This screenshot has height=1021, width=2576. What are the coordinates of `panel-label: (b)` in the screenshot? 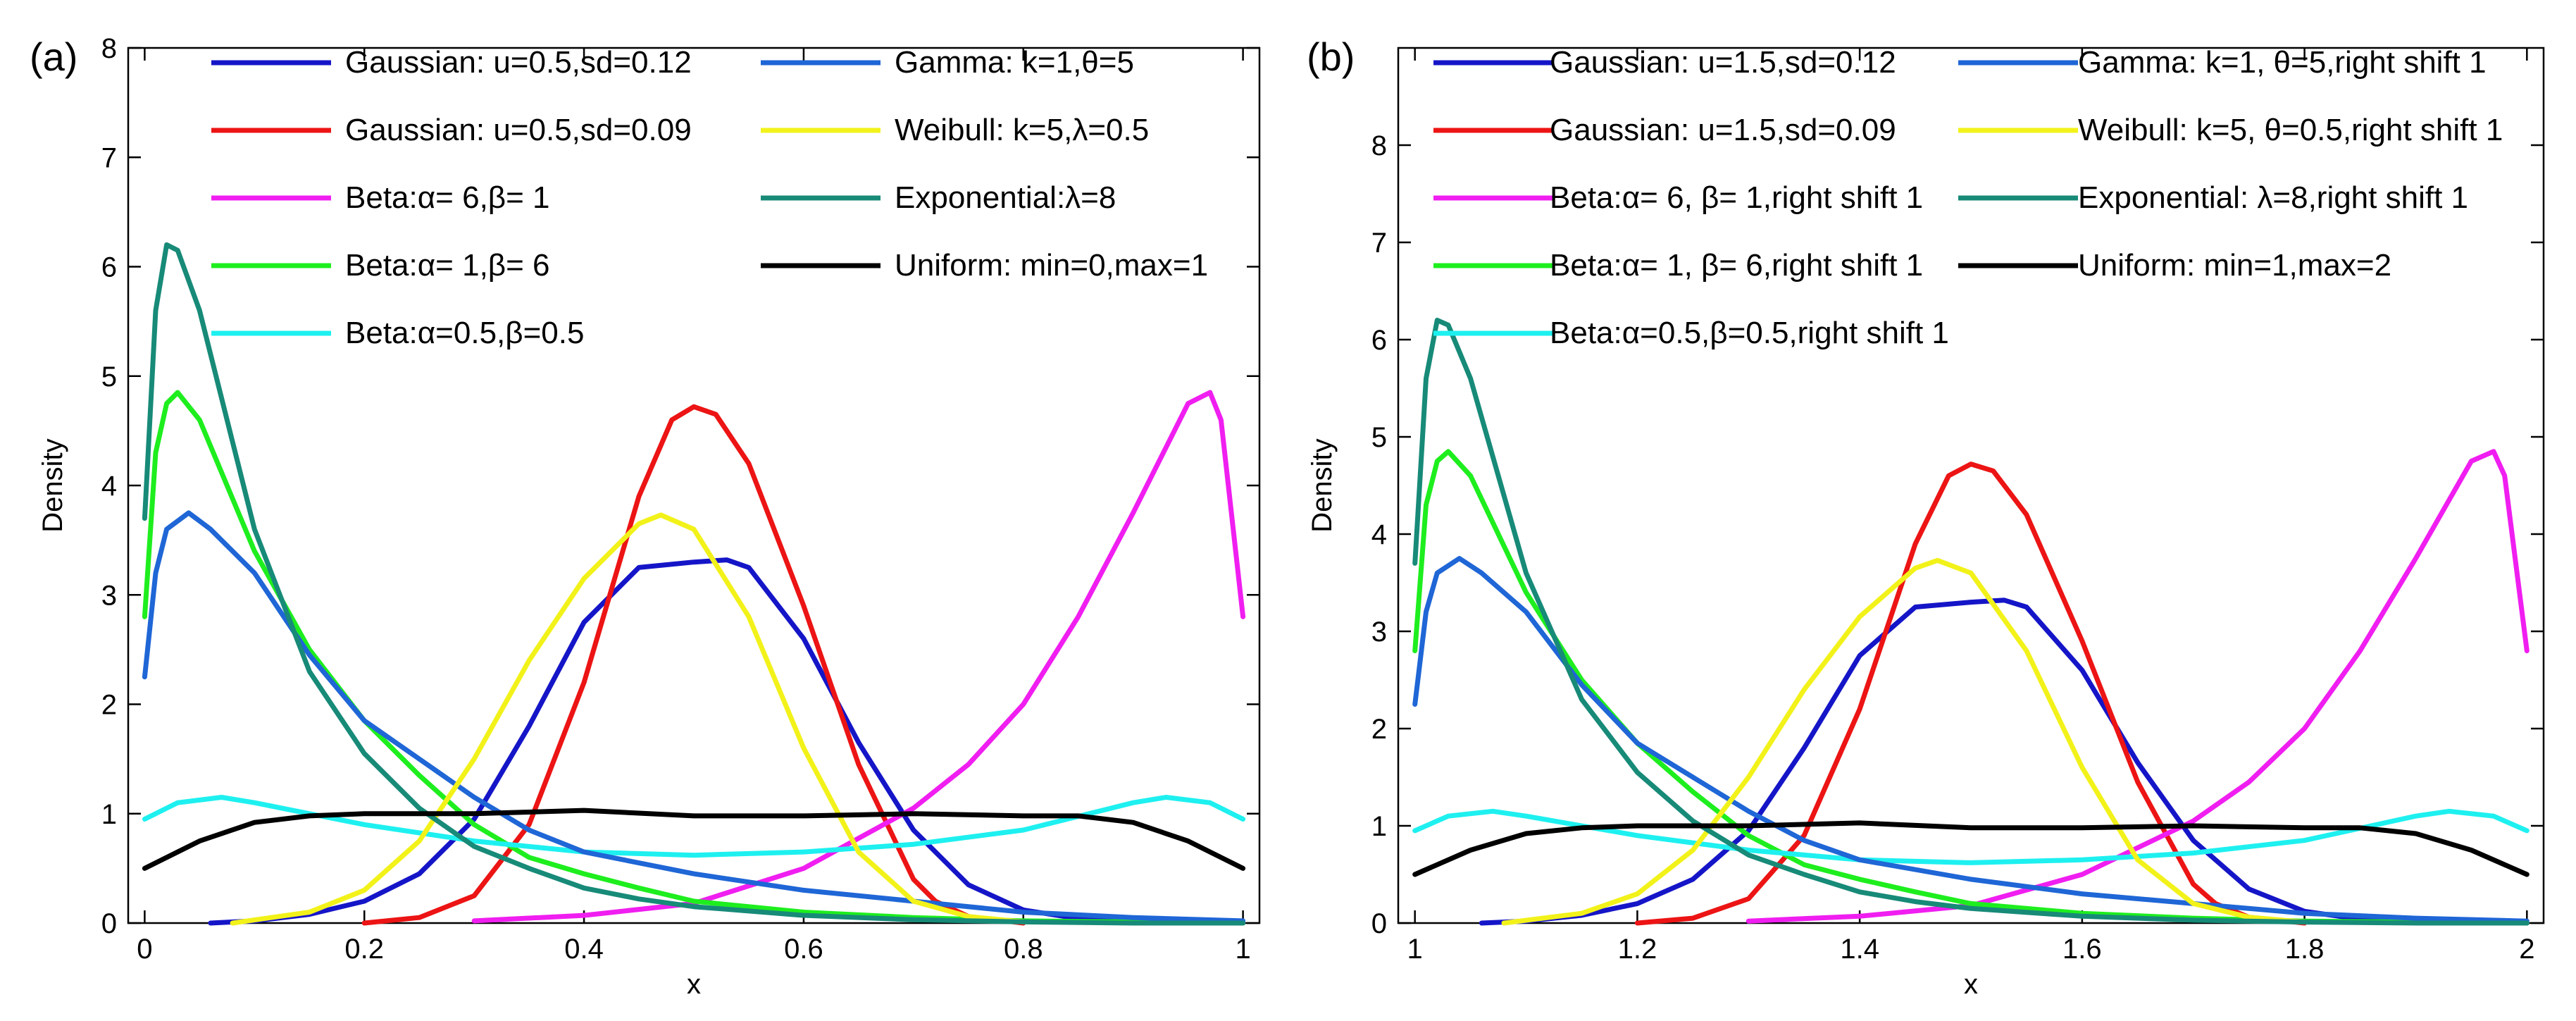 It's located at (1331, 57).